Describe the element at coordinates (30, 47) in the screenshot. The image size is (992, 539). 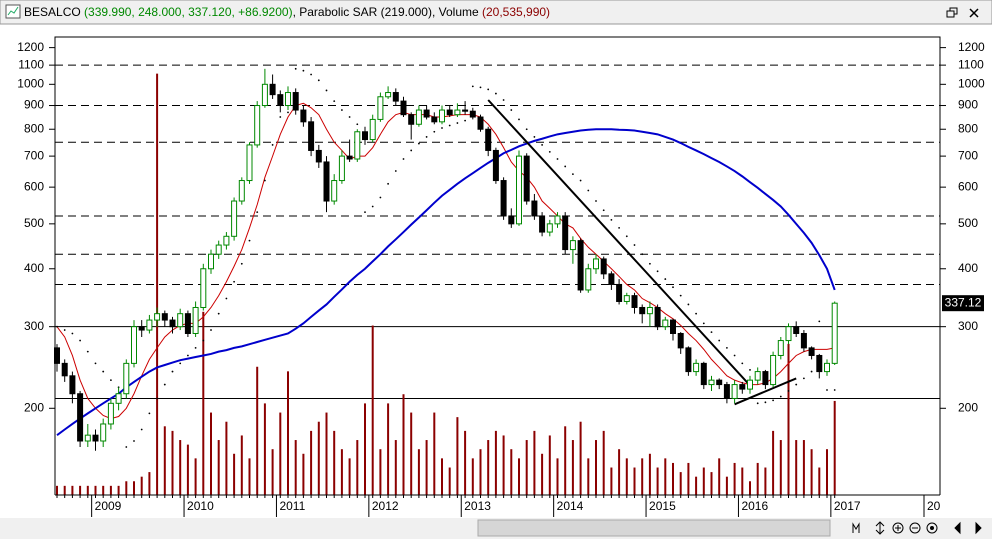
I see `y-tick-label: 1200` at that location.